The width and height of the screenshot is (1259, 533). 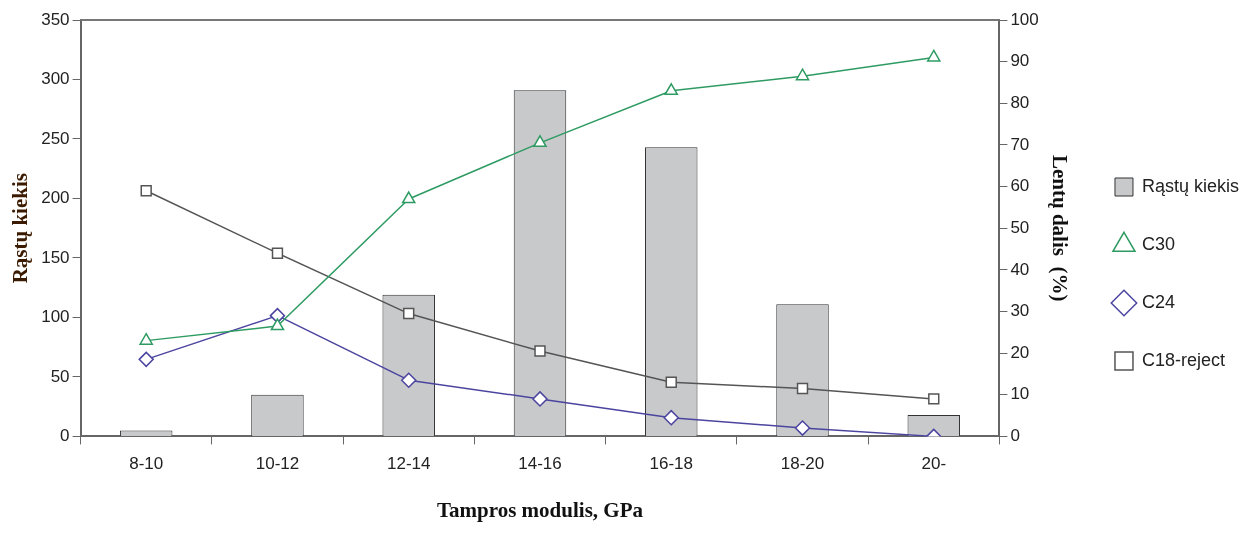 I want to click on x-tick-label: 14-16, so click(x=540, y=464).